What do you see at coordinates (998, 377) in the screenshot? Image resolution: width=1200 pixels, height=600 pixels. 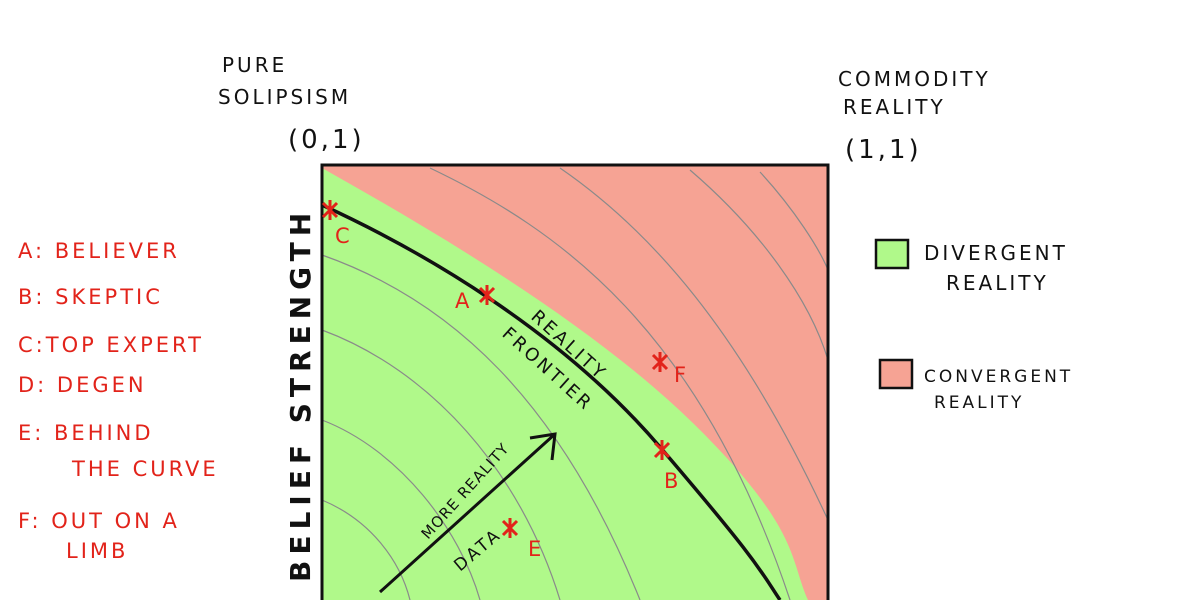 I see `legend-label: CONVERGENT` at bounding box center [998, 377].